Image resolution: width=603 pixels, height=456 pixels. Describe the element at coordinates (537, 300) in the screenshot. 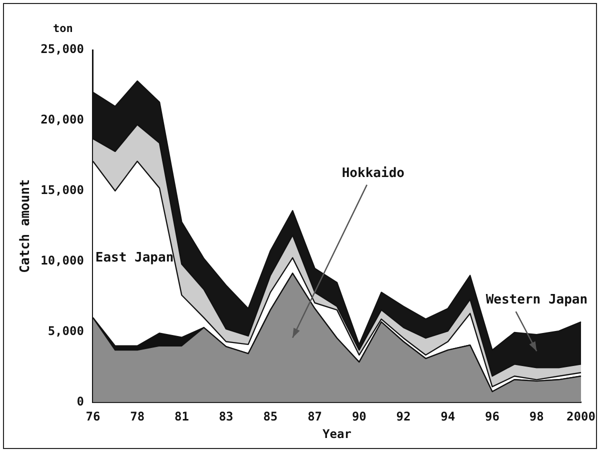

I see `series-label: Western Japan` at that location.